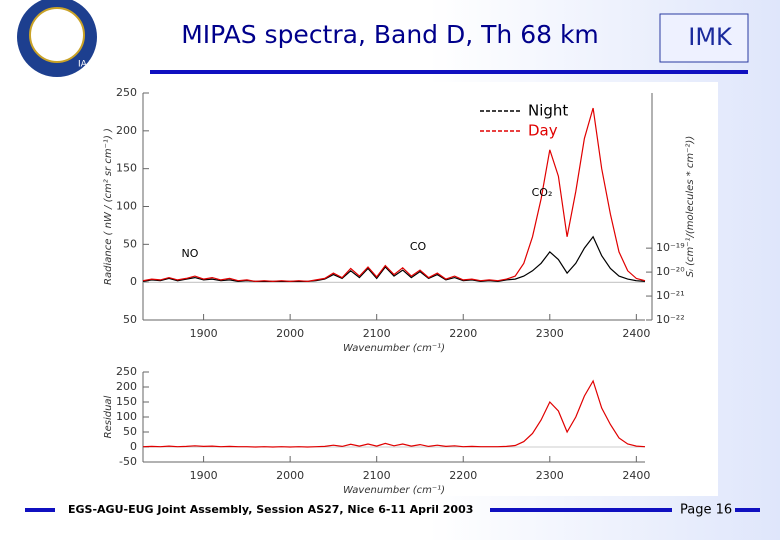 The image size is (780, 540). Describe the element at coordinates (543, 131) in the screenshot. I see `legend-label: Day` at that location.